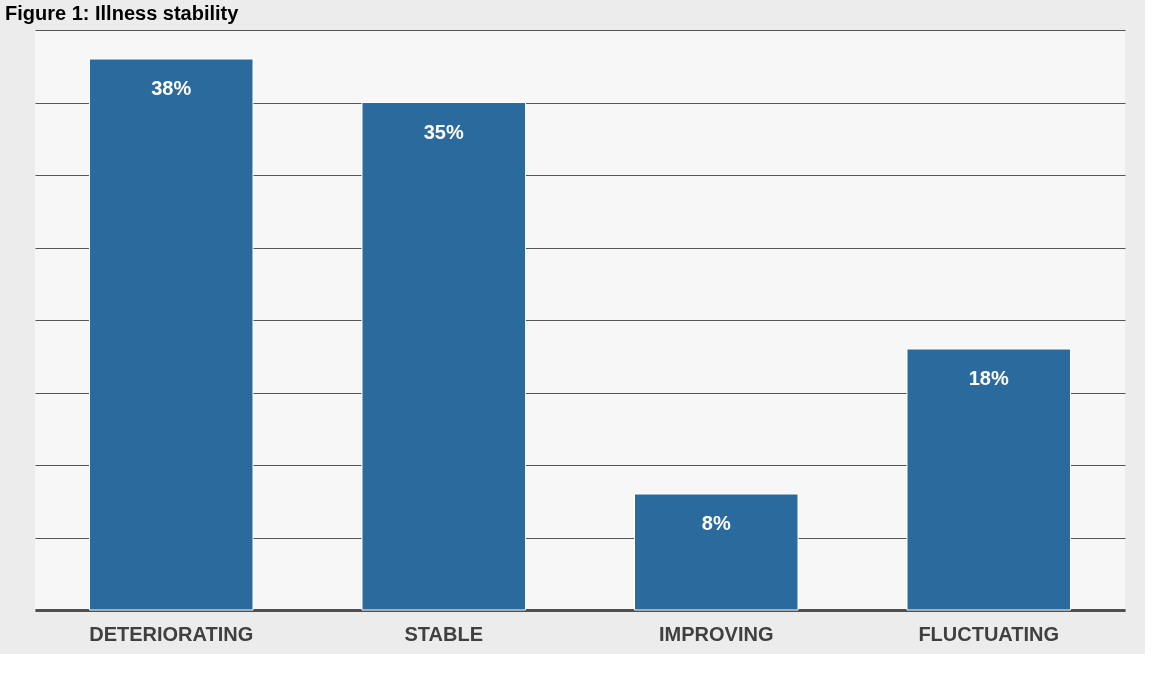 The height and width of the screenshot is (675, 1159). Describe the element at coordinates (444, 633) in the screenshot. I see `x-tick-label: STABLE` at that location.